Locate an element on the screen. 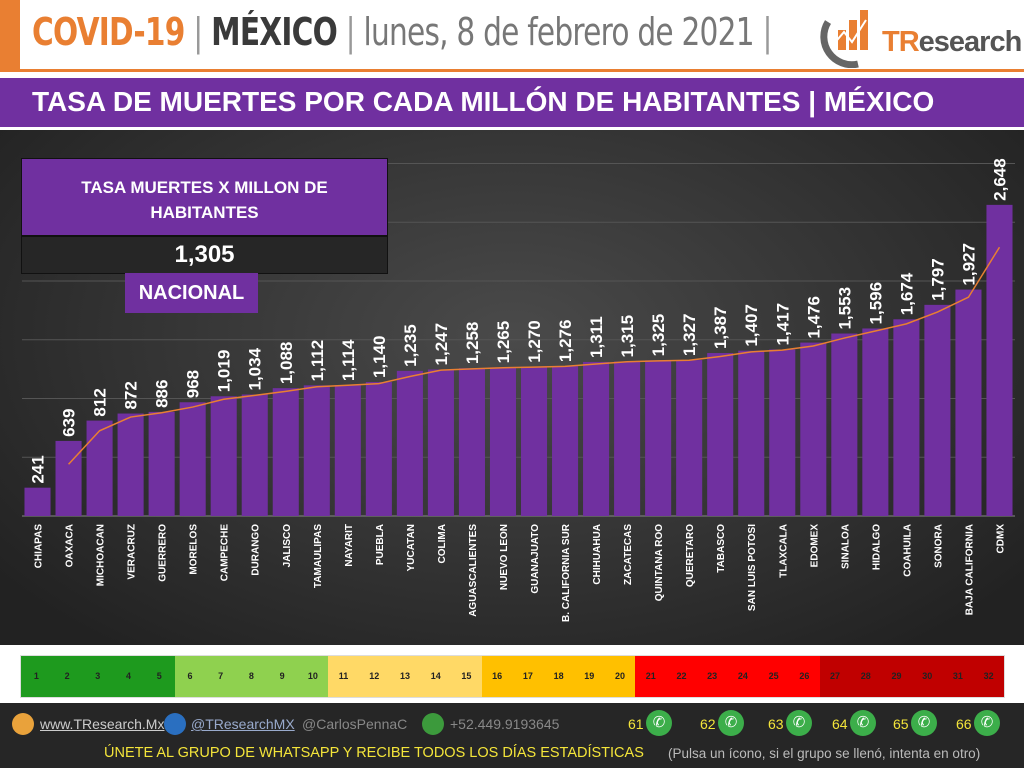 This screenshot has width=1024, height=768. scale-cell: 19 is located at coordinates (589, 676).